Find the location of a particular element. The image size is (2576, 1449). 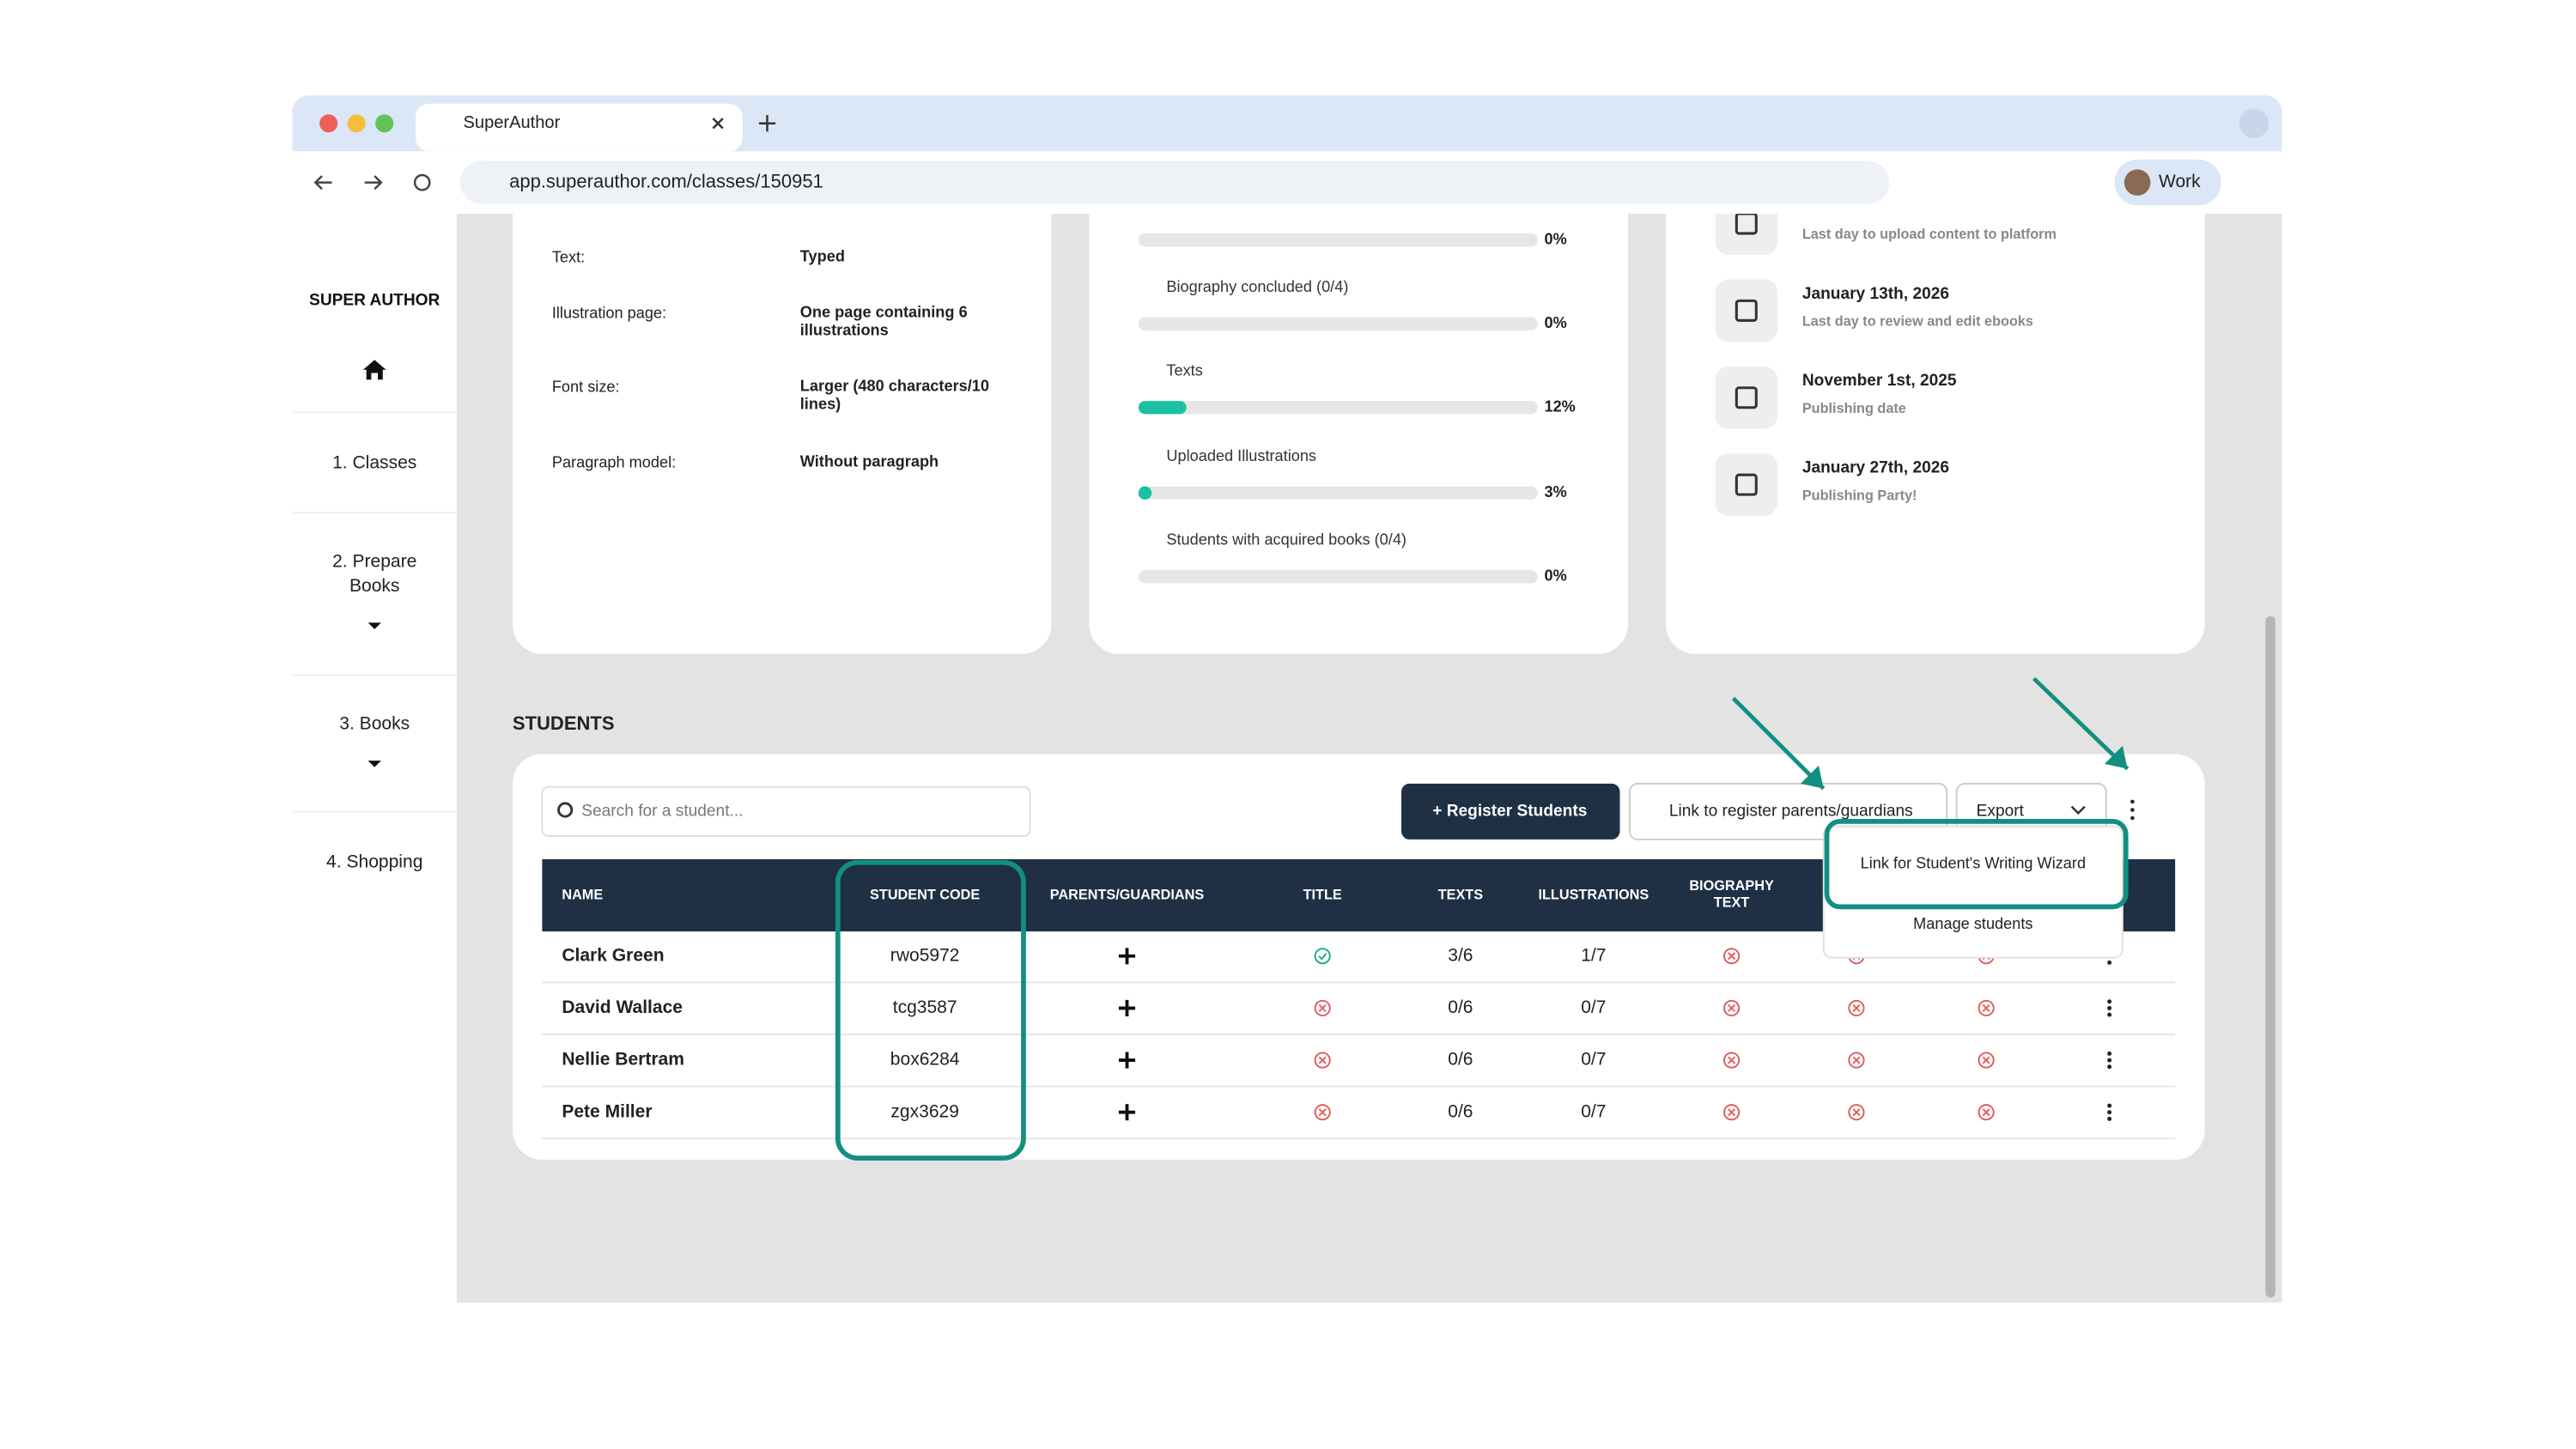

setting-value-box: Without paragraph is located at coordinates (870, 462).